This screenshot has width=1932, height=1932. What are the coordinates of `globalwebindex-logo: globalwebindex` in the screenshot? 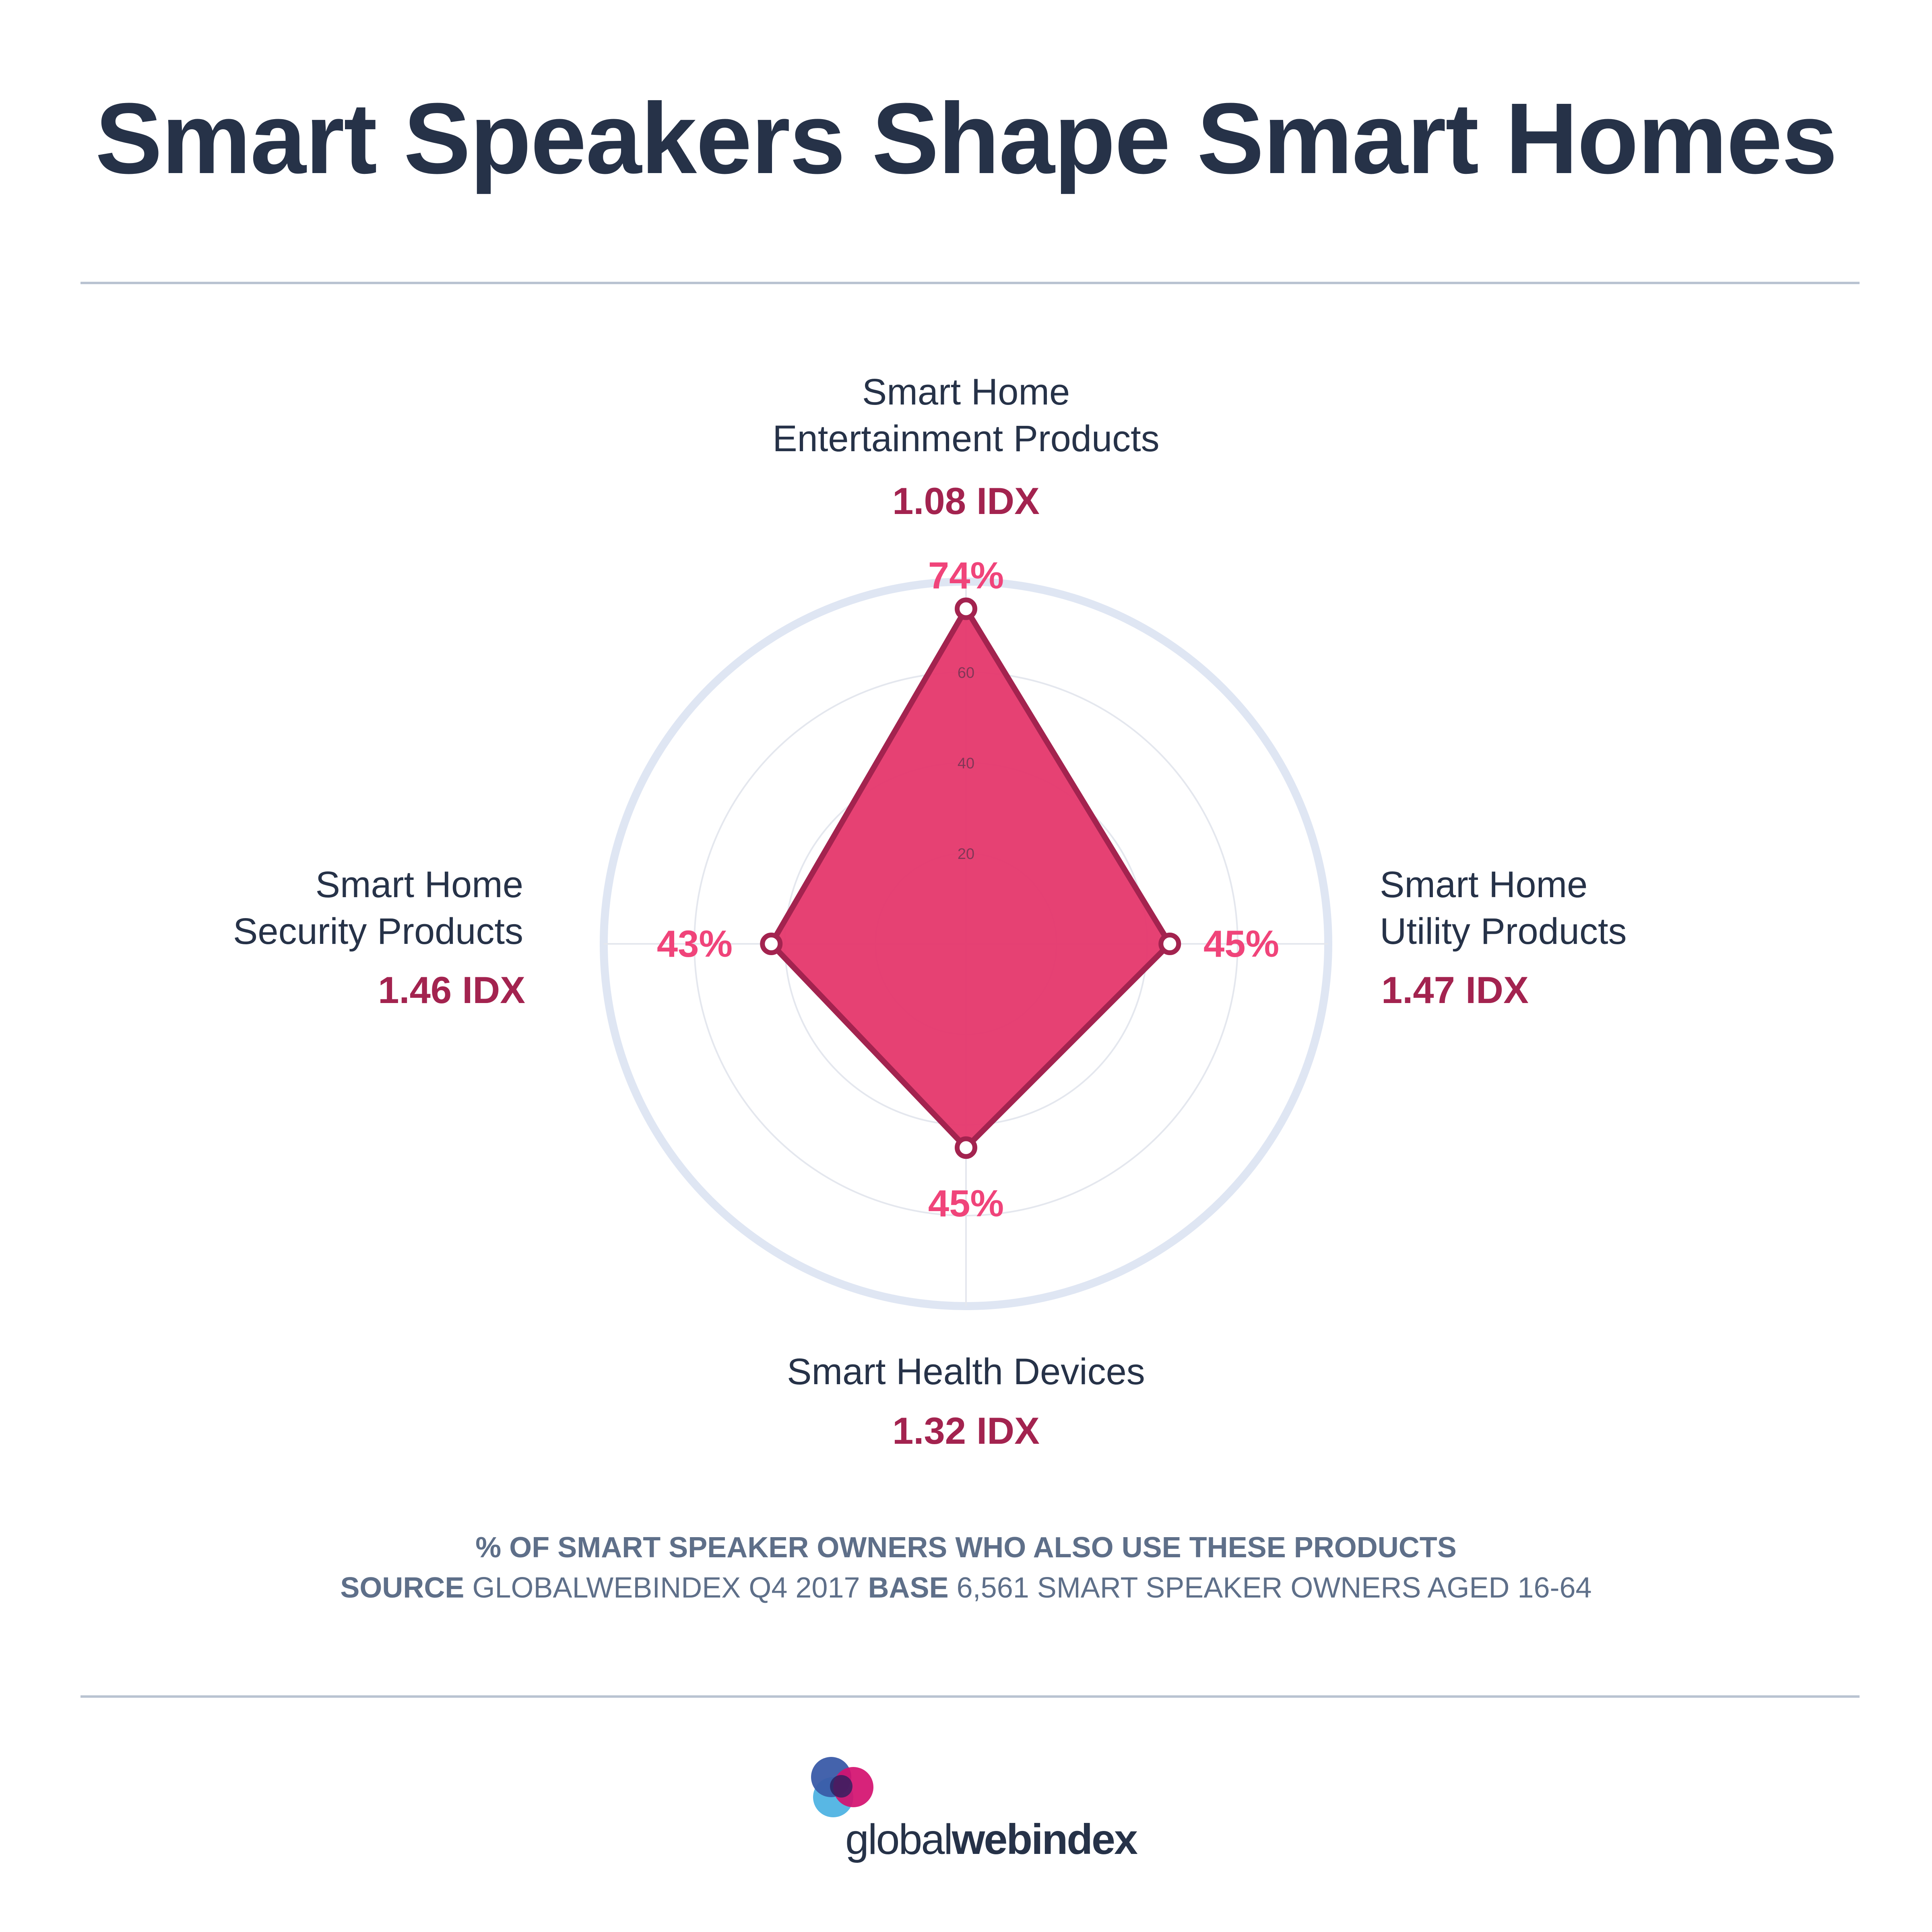 It's located at (974, 1815).